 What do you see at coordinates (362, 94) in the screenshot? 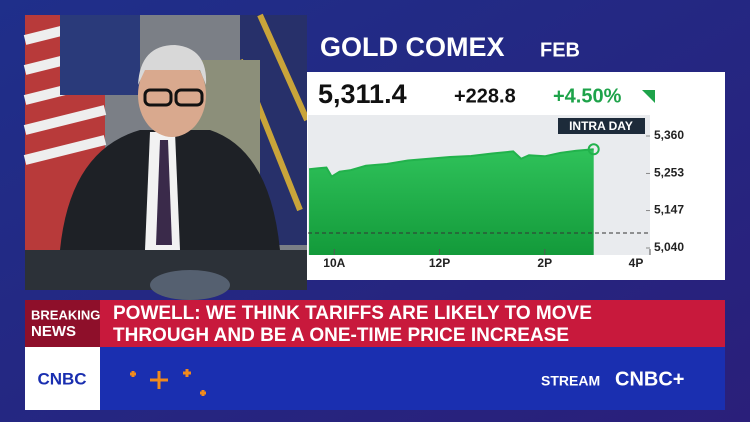
I see `price: 5,311.4` at bounding box center [362, 94].